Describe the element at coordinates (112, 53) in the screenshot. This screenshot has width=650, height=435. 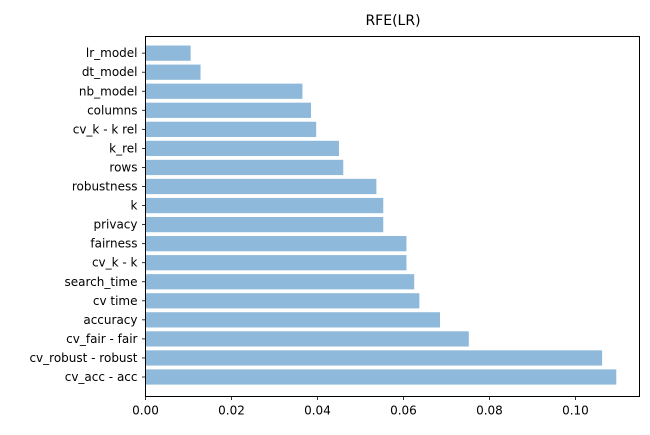
I see `y-tick-label: lr_model` at that location.